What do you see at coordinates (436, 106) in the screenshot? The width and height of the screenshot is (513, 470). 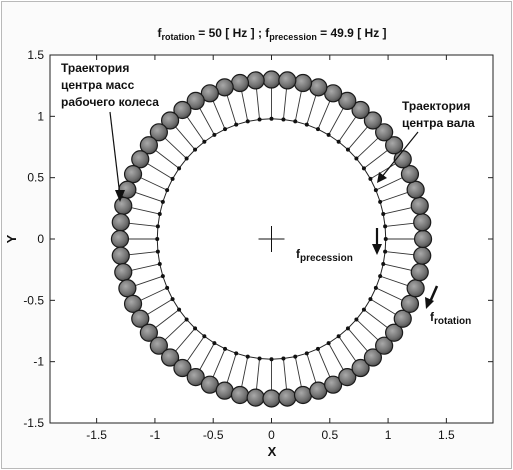 I see `shaft-label-line1: Траектория` at bounding box center [436, 106].